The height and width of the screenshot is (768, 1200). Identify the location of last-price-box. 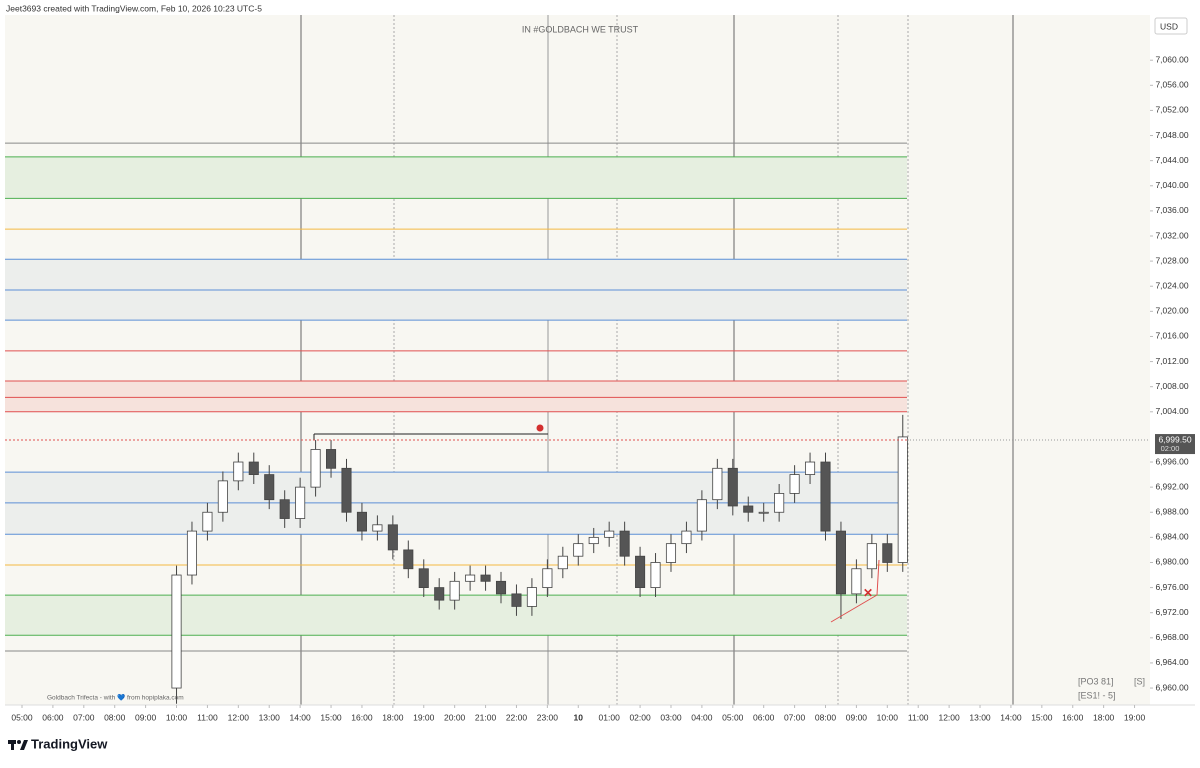
(1175, 444).